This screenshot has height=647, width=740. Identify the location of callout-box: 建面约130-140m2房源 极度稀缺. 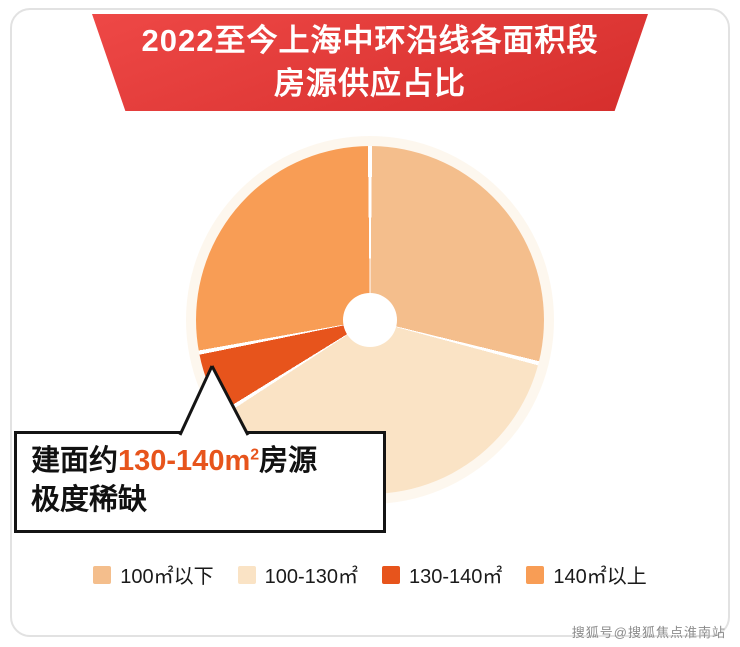
(200, 482).